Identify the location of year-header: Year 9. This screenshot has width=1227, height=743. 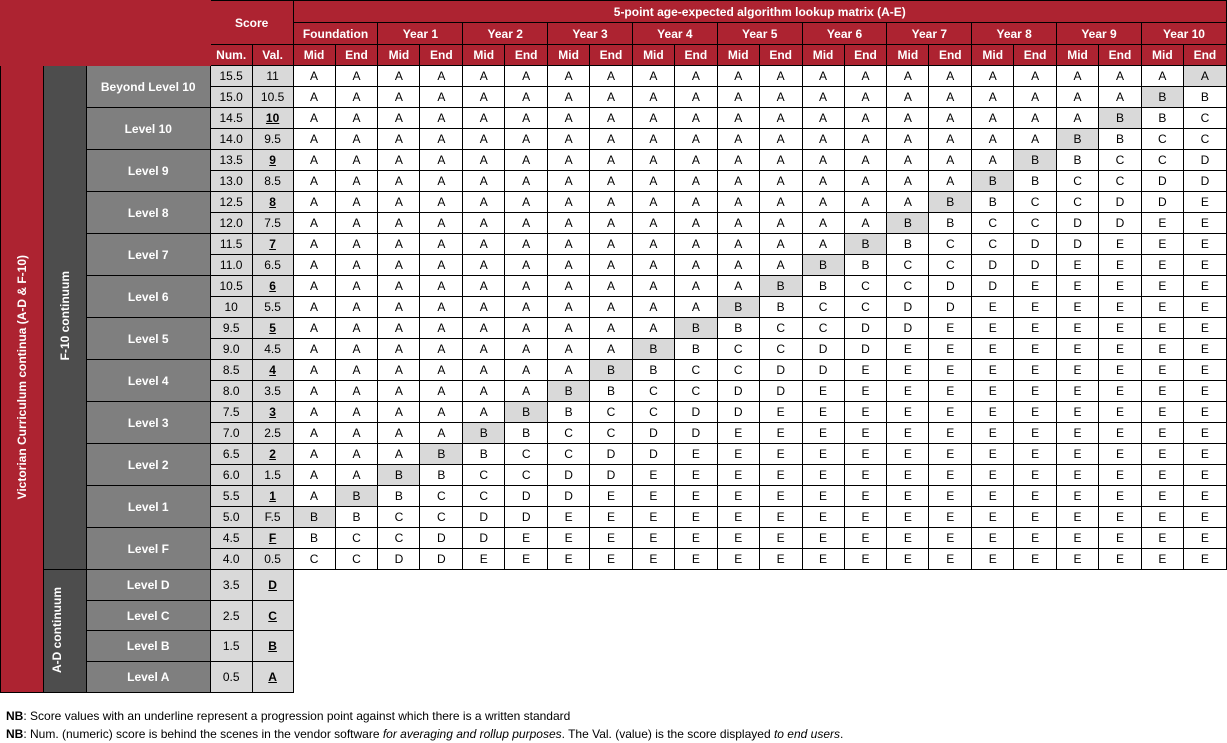
(1099, 33).